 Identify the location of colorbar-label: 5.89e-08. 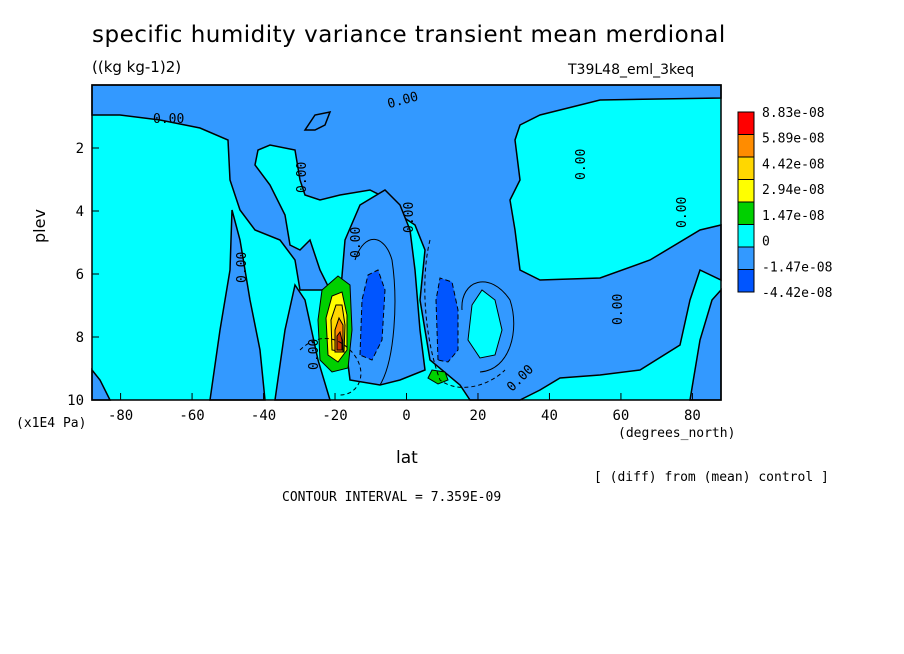
(793, 139).